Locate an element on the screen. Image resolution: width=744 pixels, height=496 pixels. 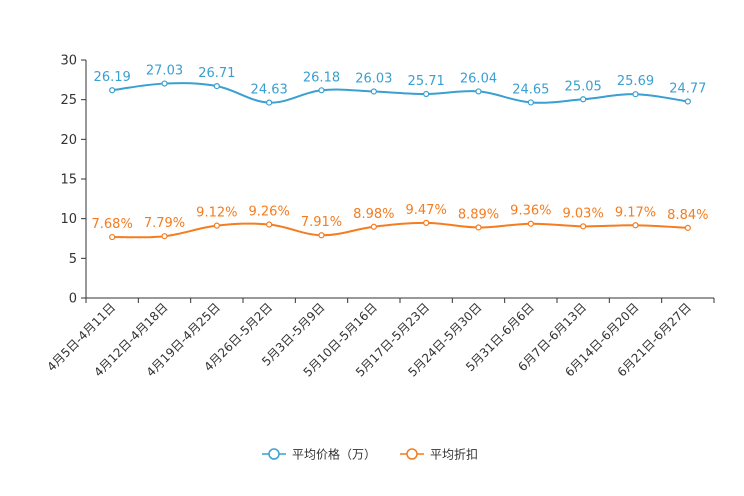
y-tick-label: 0 is located at coordinates (73, 299).